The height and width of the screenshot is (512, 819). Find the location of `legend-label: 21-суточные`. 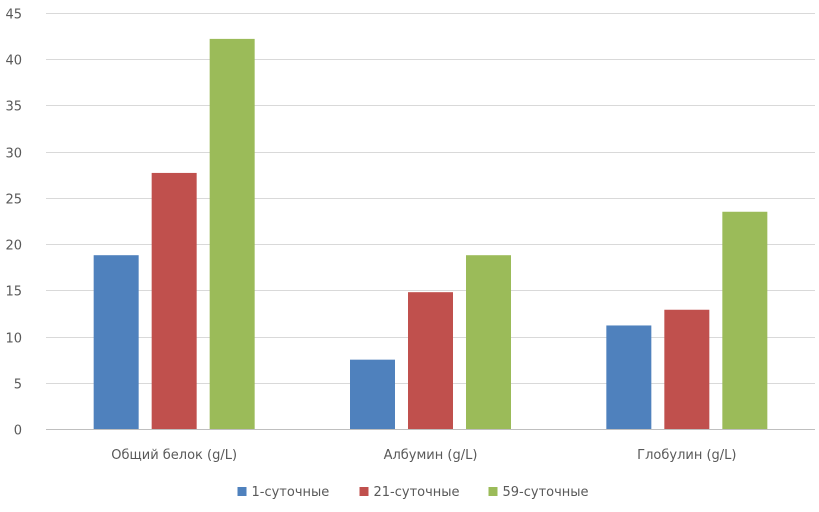

legend-label: 21-суточные is located at coordinates (417, 492).